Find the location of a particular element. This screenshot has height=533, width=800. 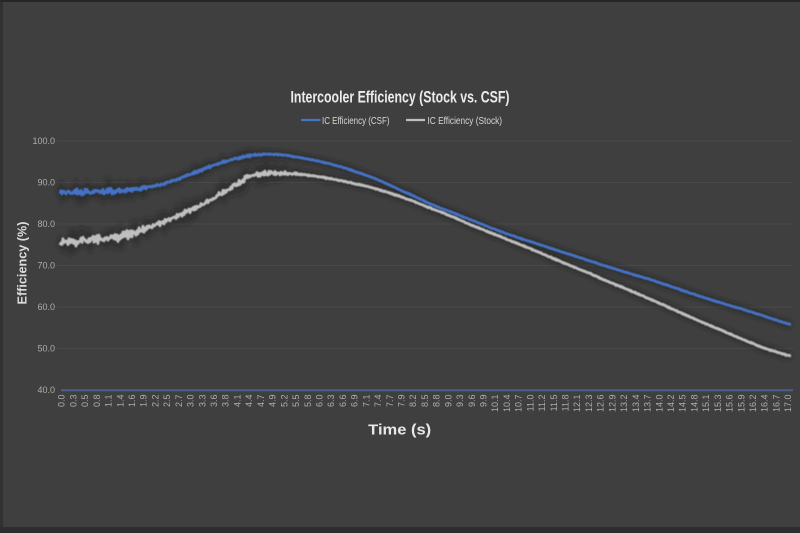

svg-text: 15.3 is located at coordinates (718, 404).